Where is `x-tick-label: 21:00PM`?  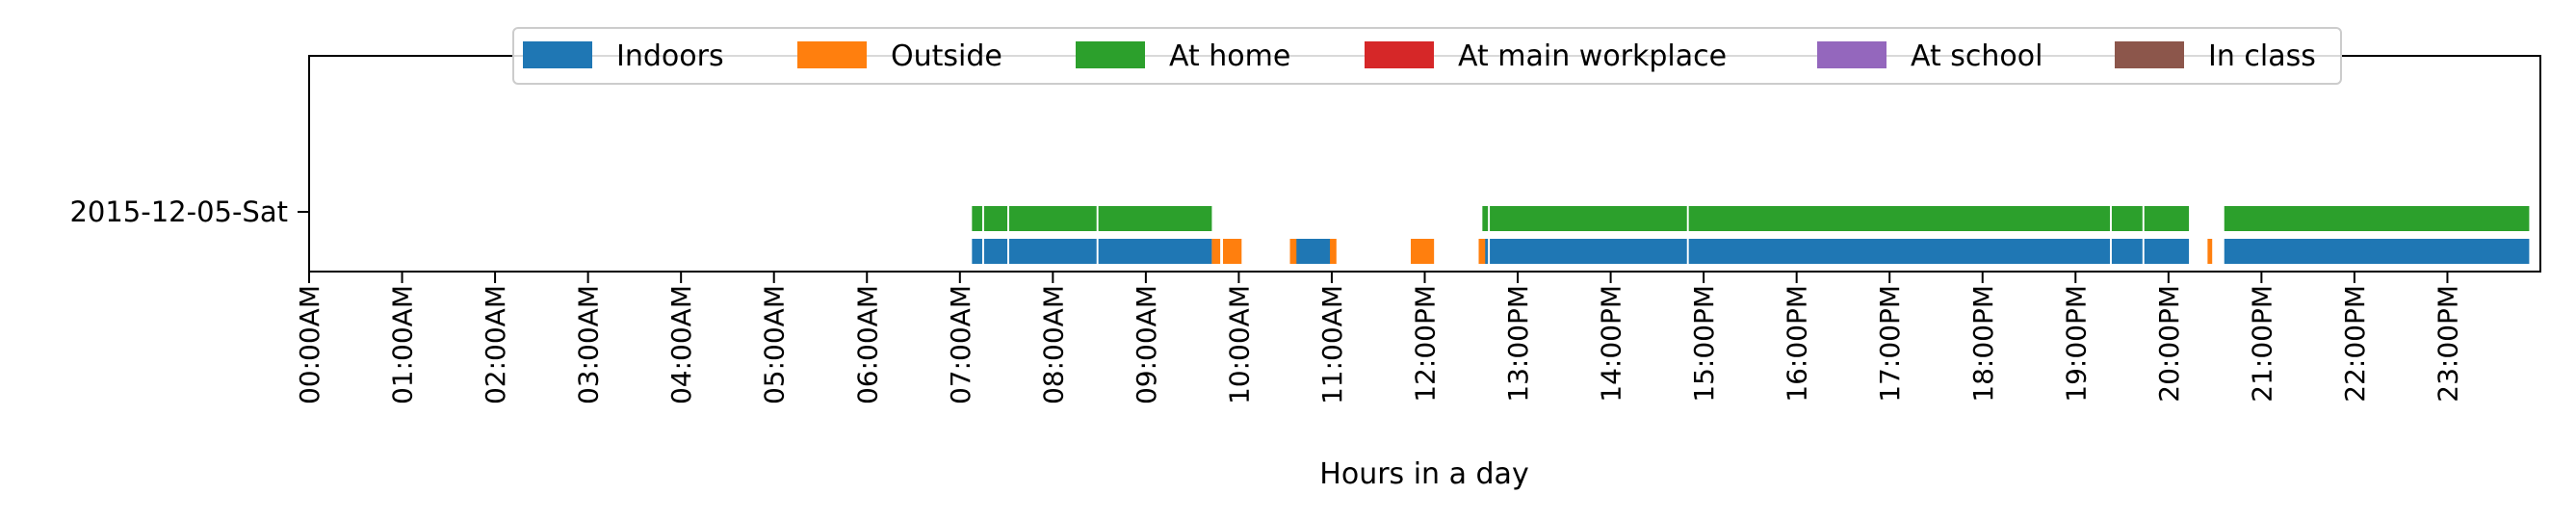 x-tick-label: 21:00PM is located at coordinates (2261, 344).